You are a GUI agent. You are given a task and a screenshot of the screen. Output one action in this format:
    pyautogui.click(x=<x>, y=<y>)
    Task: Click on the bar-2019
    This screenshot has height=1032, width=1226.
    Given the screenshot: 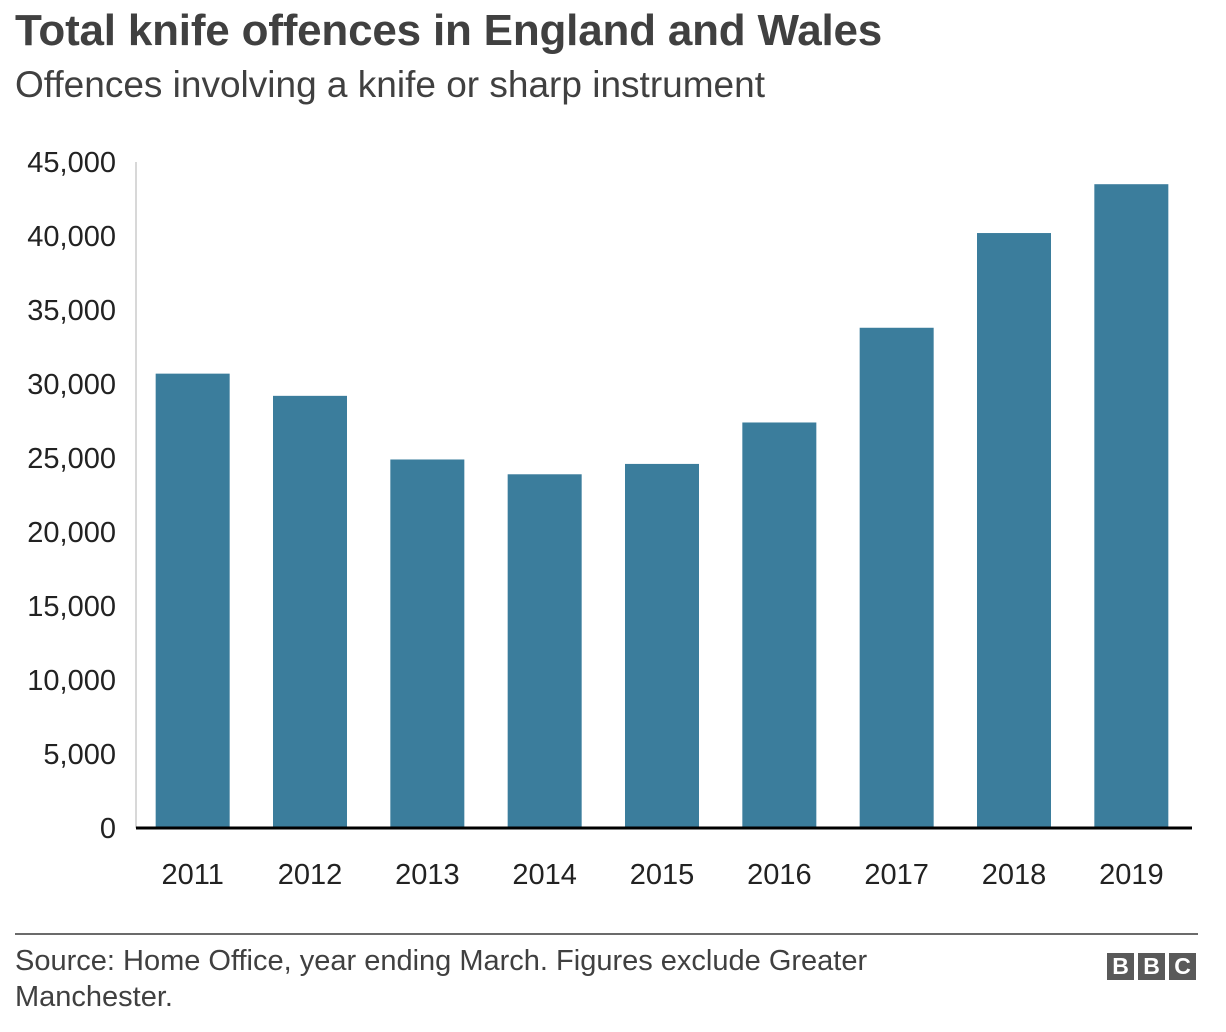 What is the action you would take?
    pyautogui.click(x=1131, y=506)
    